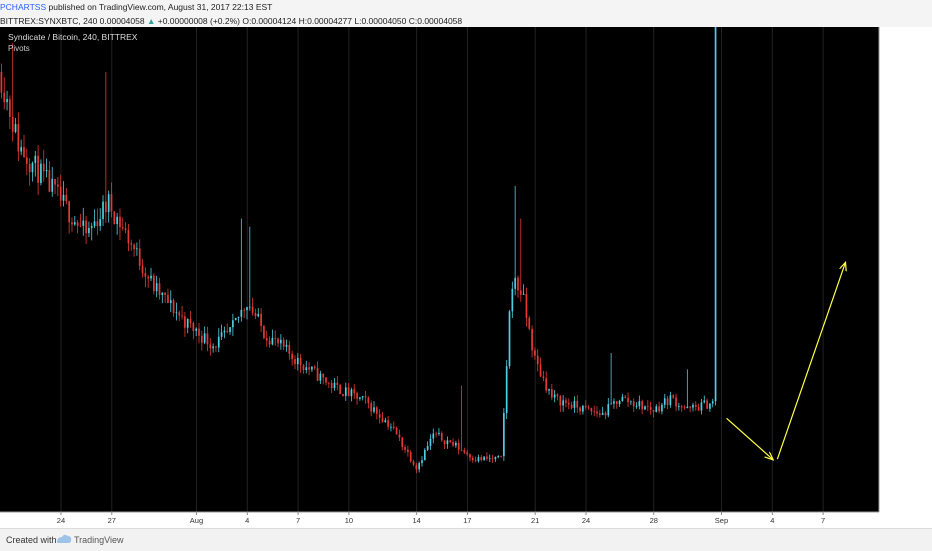 This screenshot has width=932, height=551. I want to click on x-tick-label: 21, so click(535, 520).